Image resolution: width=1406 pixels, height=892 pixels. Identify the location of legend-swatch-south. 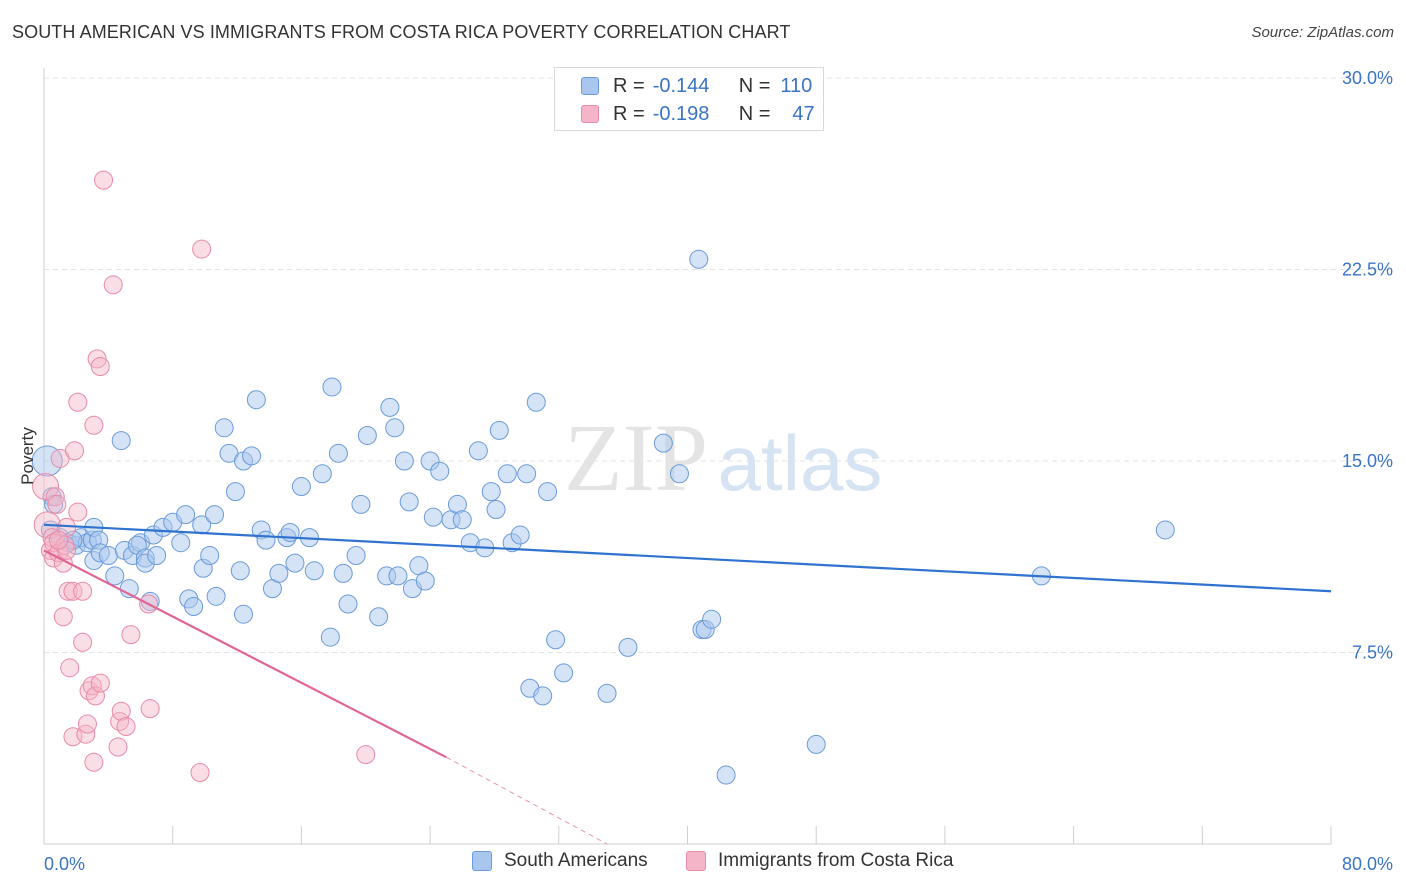
(590, 86).